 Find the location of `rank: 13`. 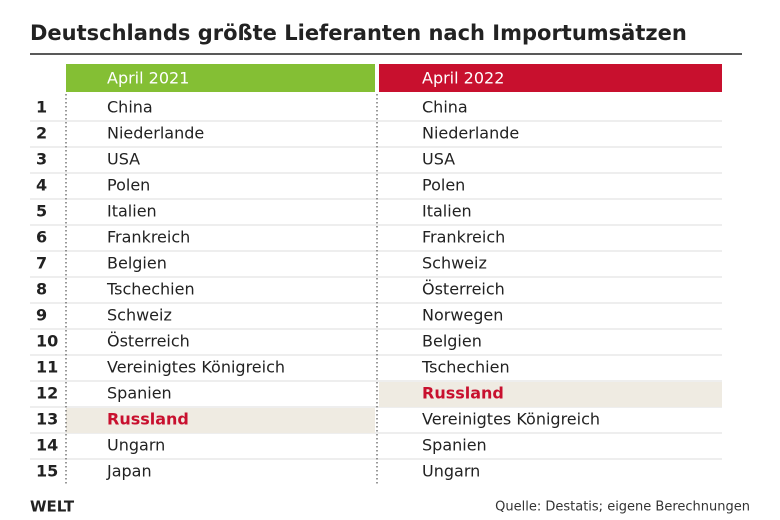

rank: 13 is located at coordinates (47, 419).